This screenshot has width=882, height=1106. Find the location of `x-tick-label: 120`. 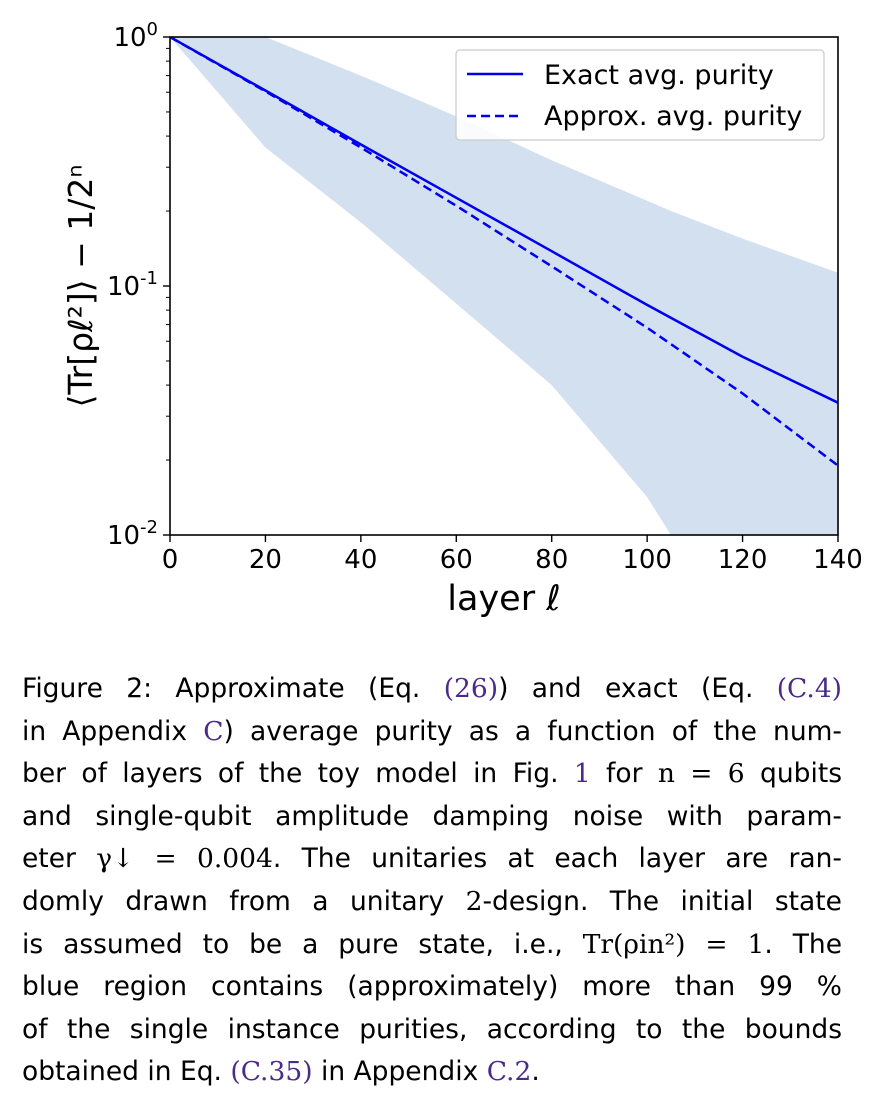

x-tick-label: 120 is located at coordinates (743, 560).